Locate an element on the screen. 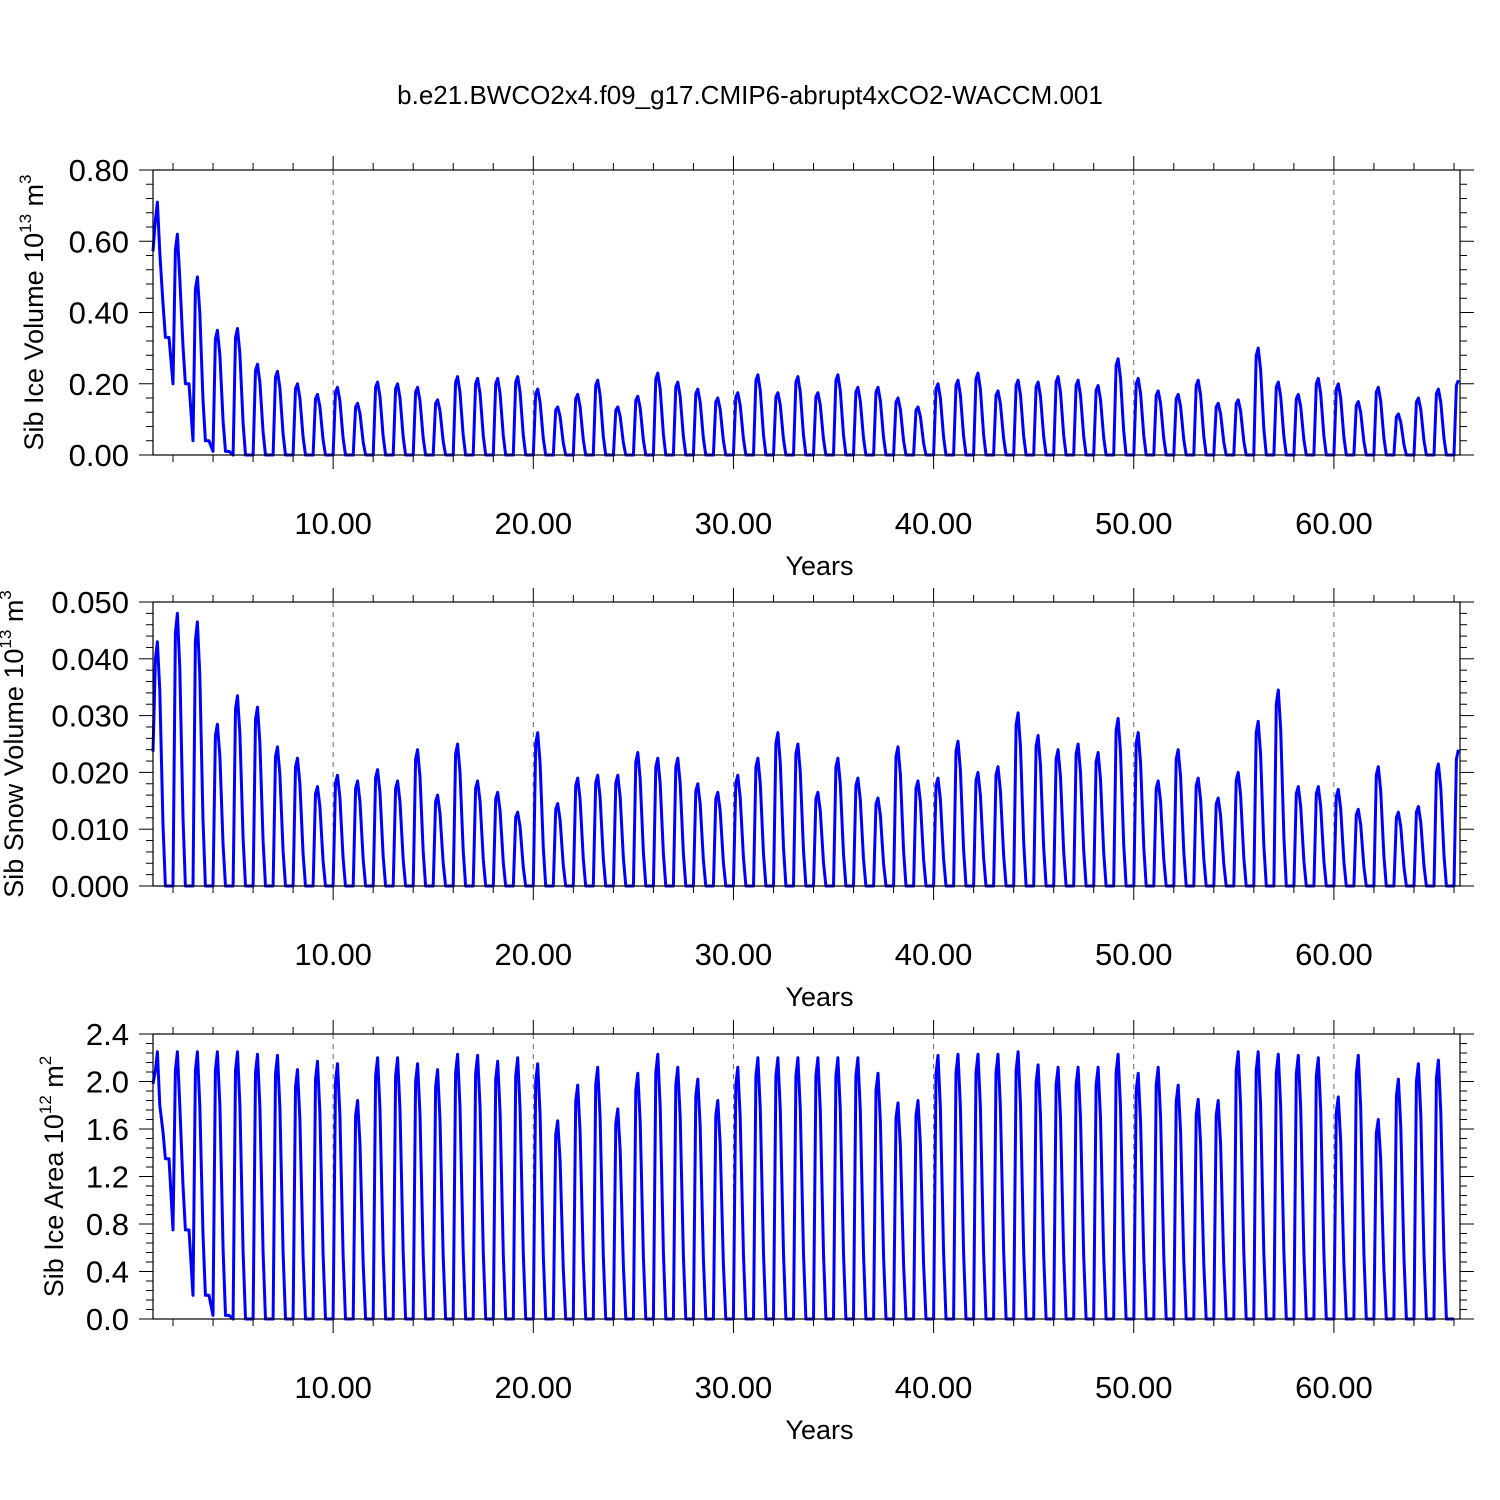 The width and height of the screenshot is (1500, 1500). y-axis-label-unit-exponent: 2 is located at coordinates (45, 1060).